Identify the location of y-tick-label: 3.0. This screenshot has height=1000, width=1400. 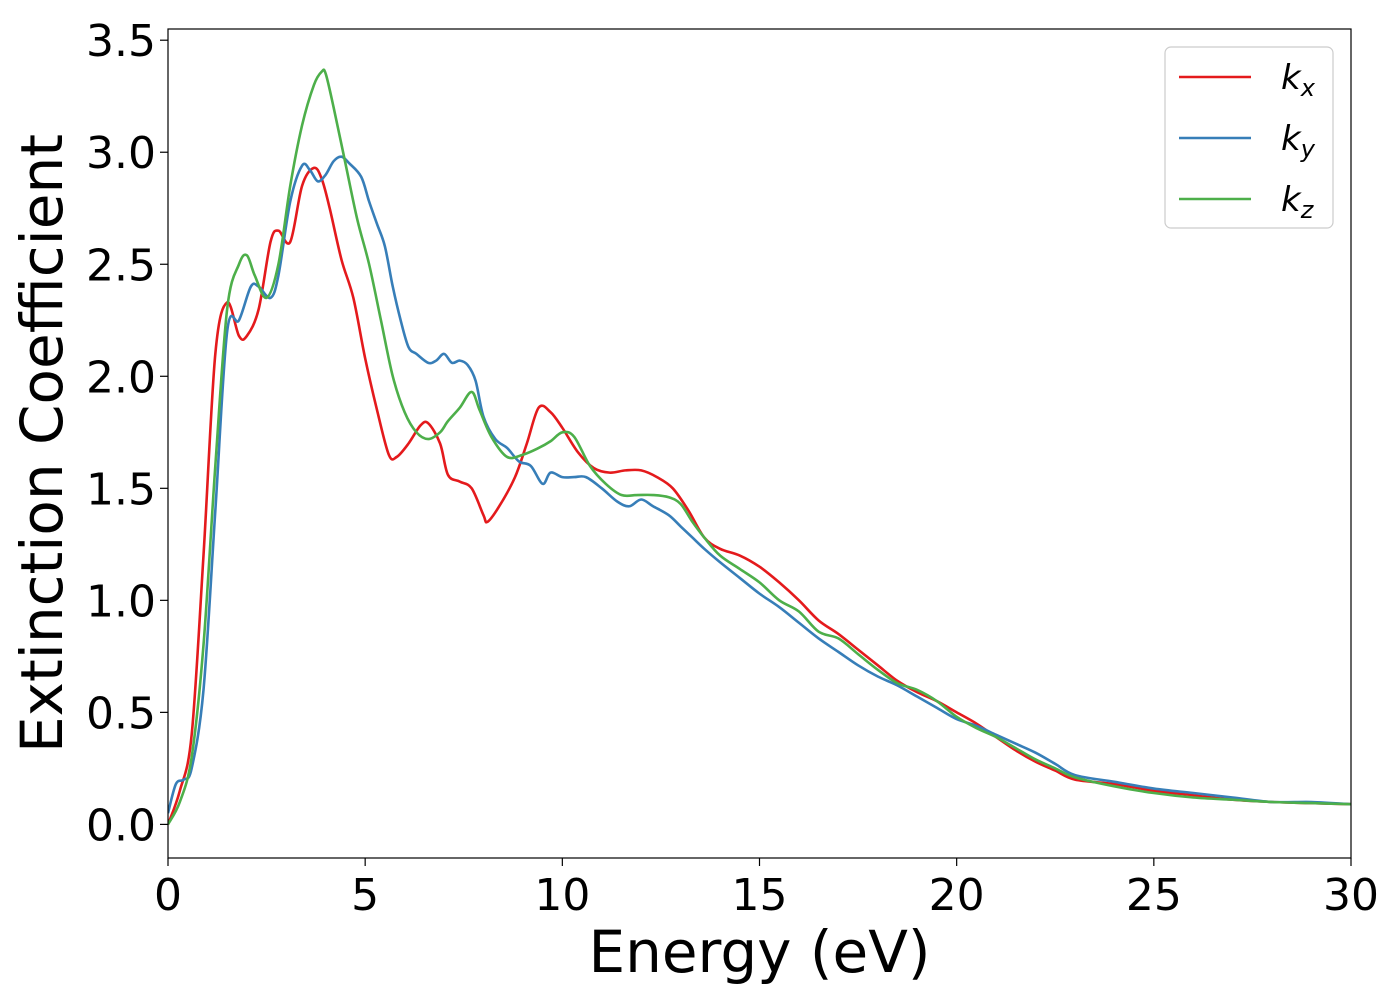
(121, 153).